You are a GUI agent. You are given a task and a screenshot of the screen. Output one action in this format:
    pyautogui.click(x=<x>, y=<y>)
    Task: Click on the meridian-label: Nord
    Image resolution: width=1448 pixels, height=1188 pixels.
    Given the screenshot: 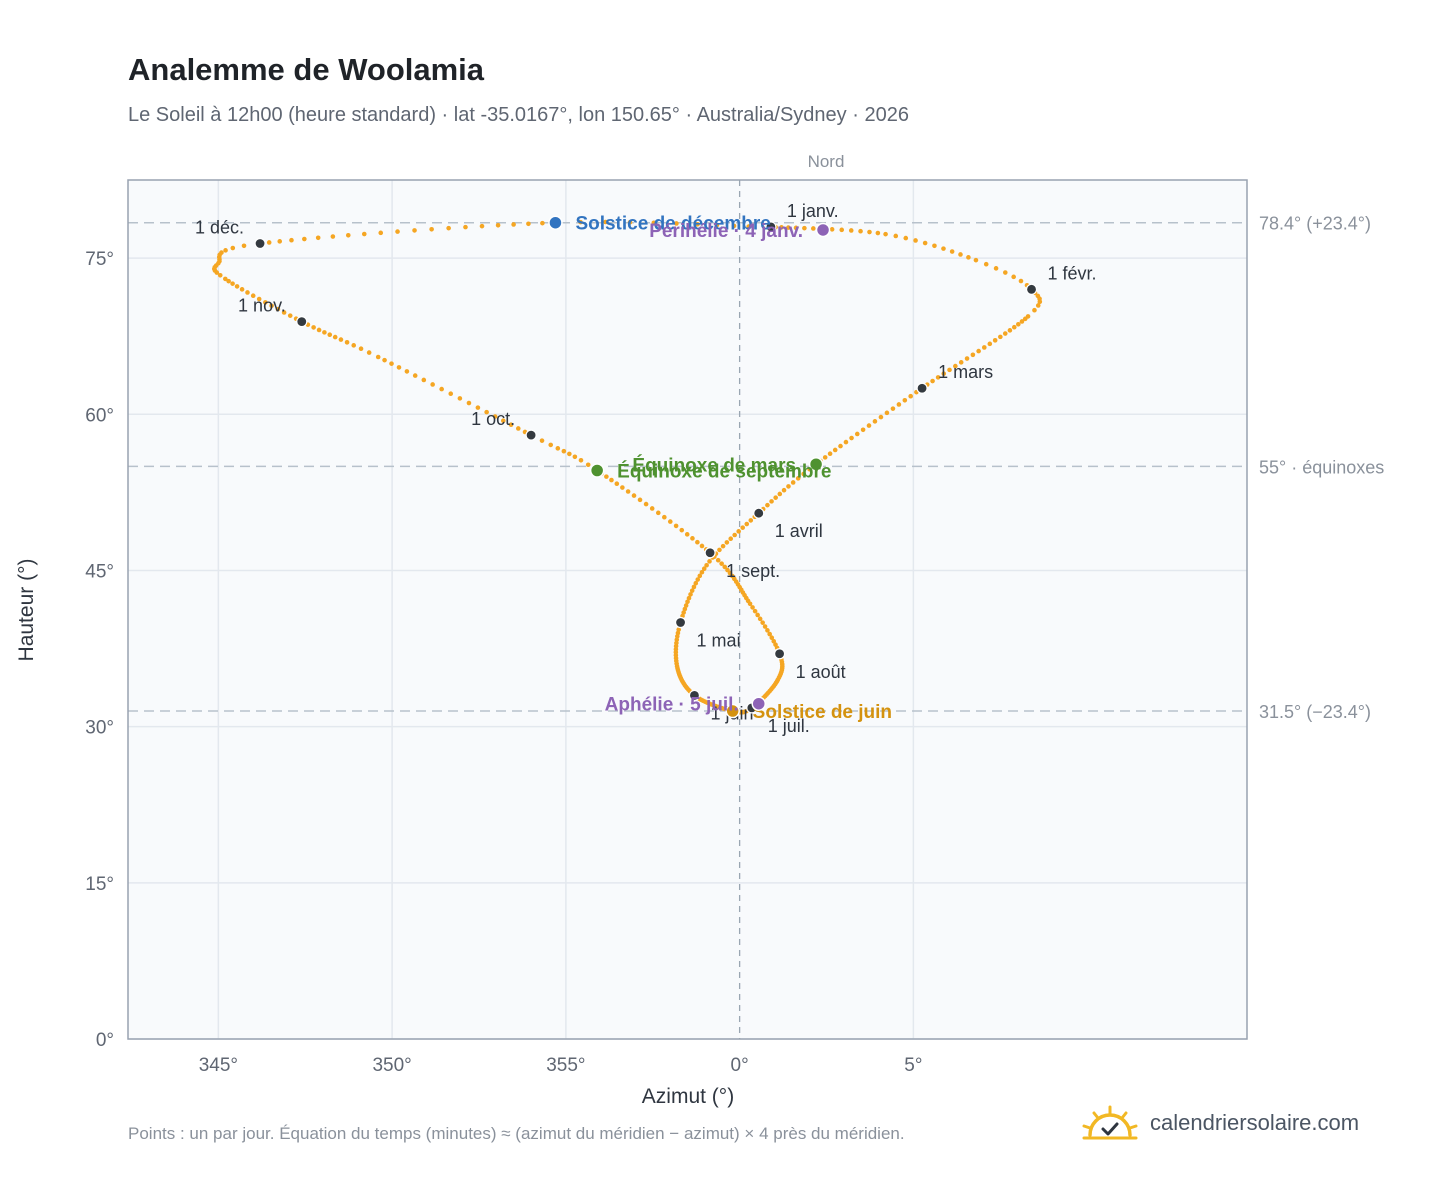 What is the action you would take?
    pyautogui.click(x=826, y=161)
    